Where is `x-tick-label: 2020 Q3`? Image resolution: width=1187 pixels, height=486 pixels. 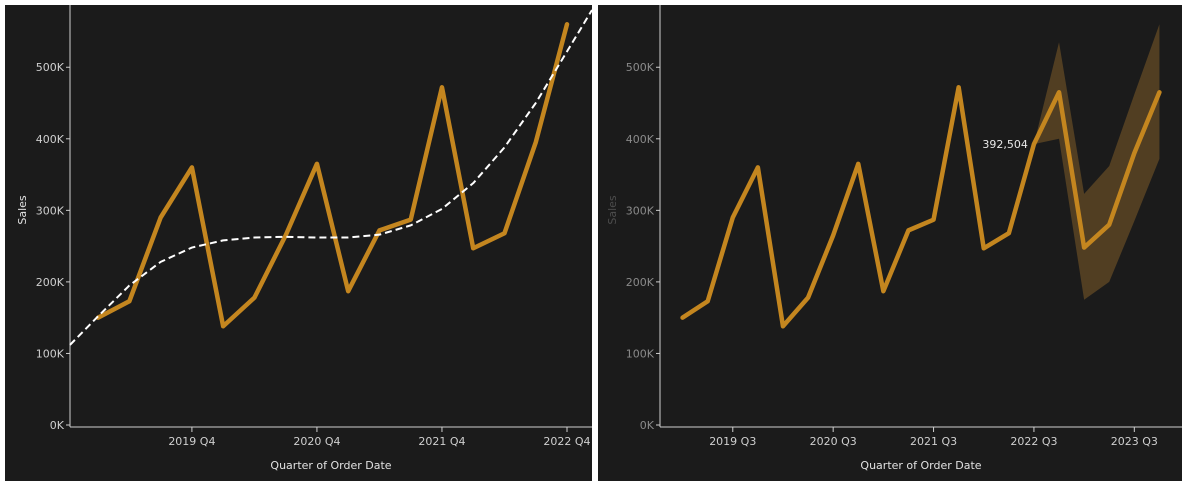 x-tick-label: 2020 Q3 is located at coordinates (833, 441).